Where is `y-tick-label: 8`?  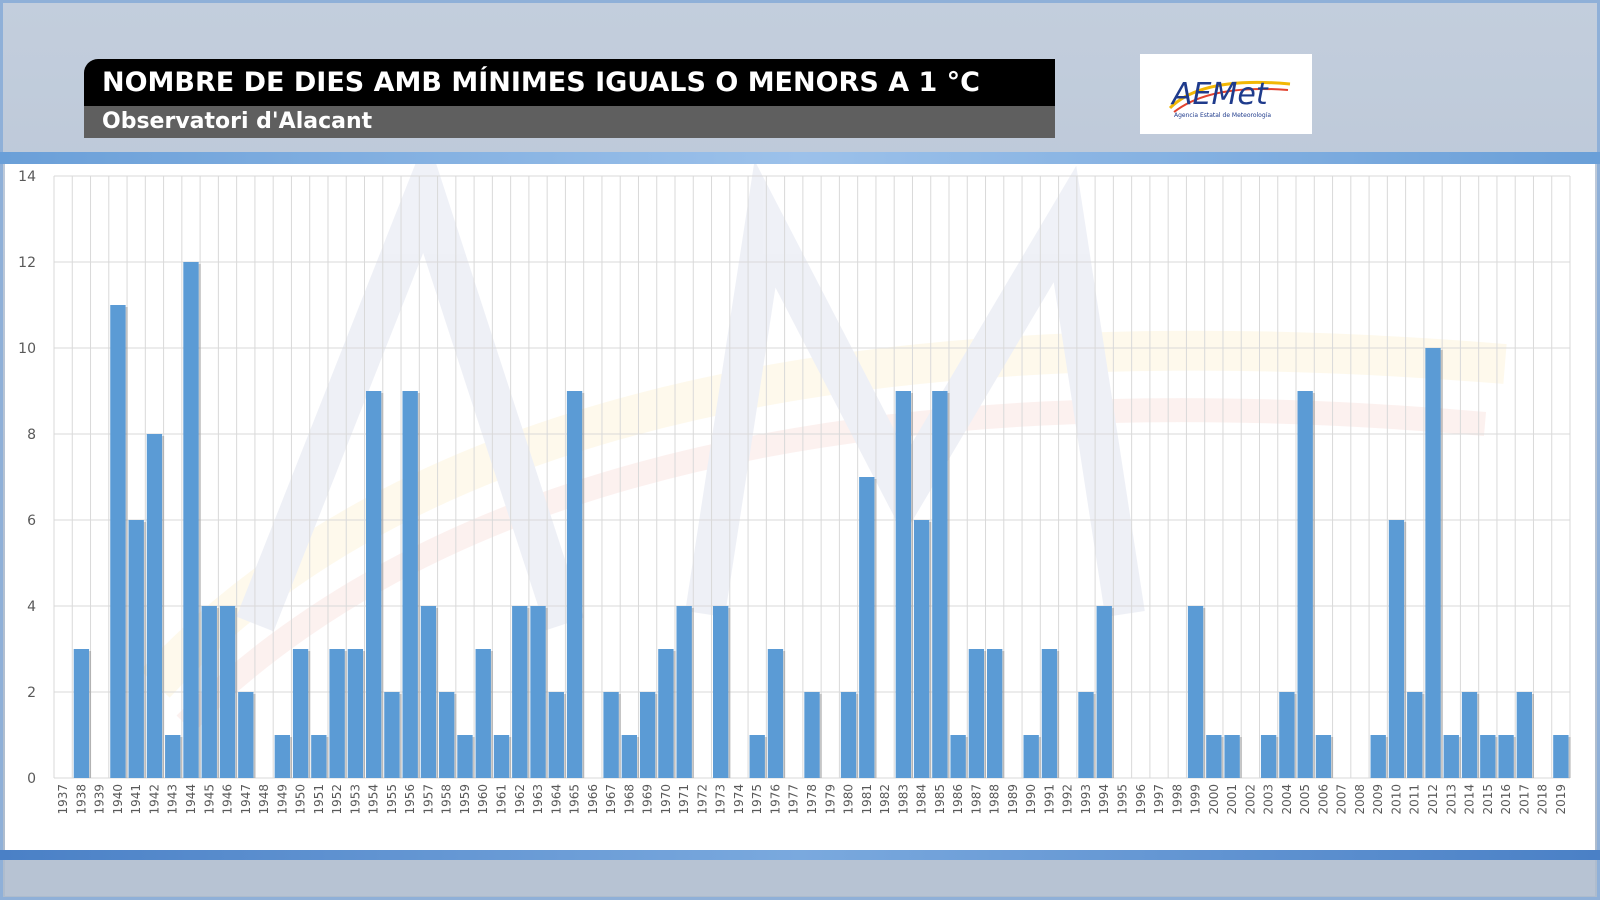 y-tick-label: 8 is located at coordinates (31, 435).